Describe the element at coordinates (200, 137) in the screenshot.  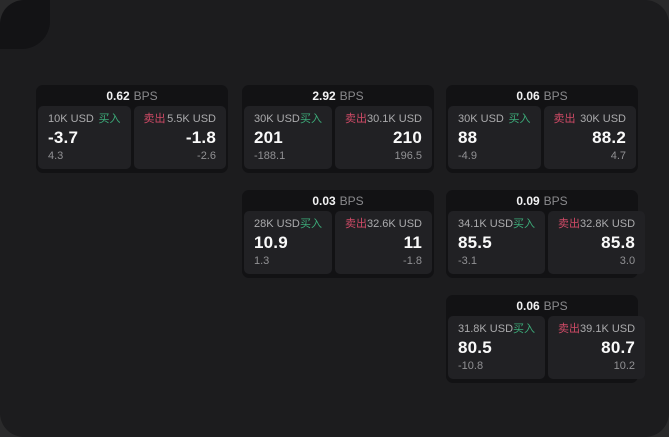
I see `price-value: -1.8` at that location.